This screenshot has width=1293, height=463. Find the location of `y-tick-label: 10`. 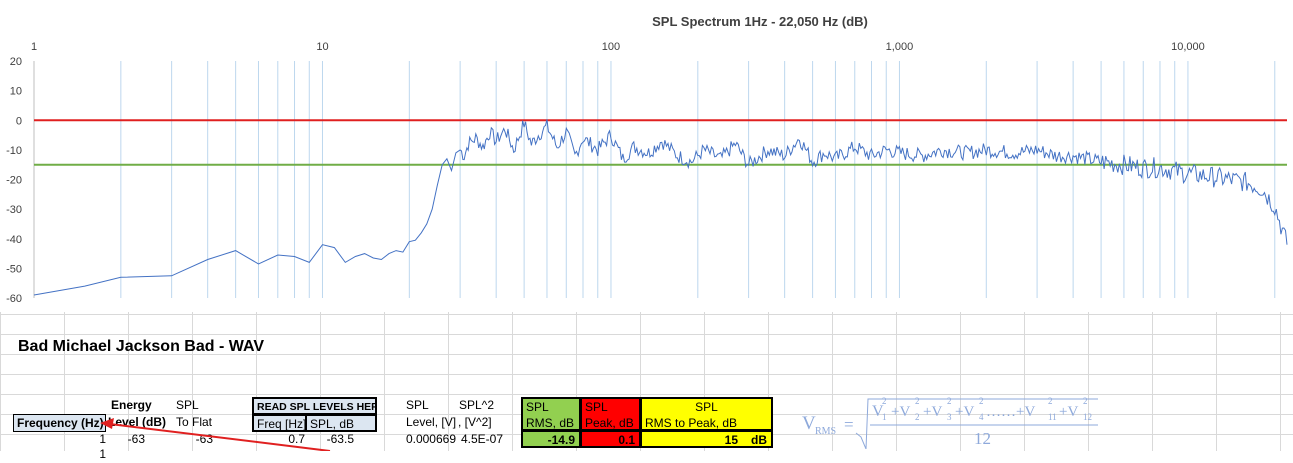

y-tick-label: 10 is located at coordinates (16, 92).